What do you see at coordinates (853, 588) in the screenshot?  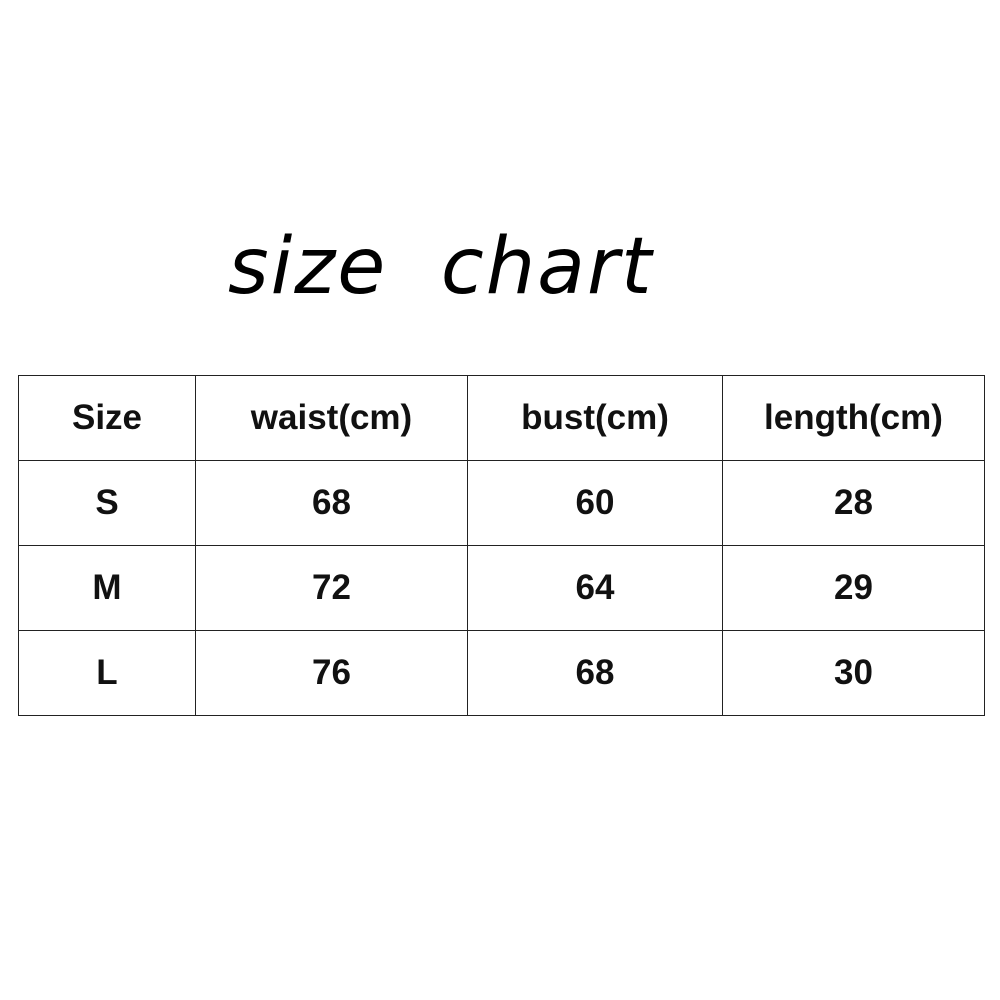 I see `table-cell: 29` at bounding box center [853, 588].